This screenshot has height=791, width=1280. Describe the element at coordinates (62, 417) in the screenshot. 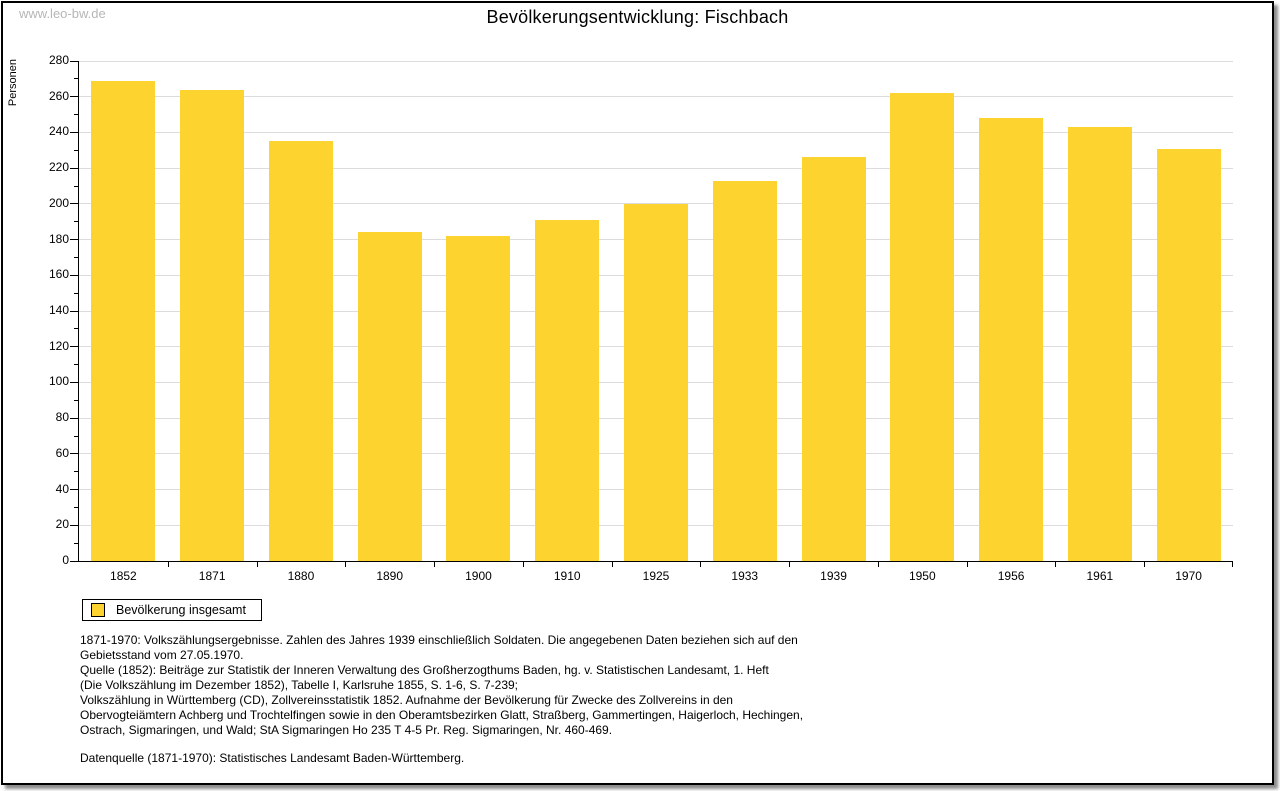

I see `y-axis-tick-label: 80` at that location.